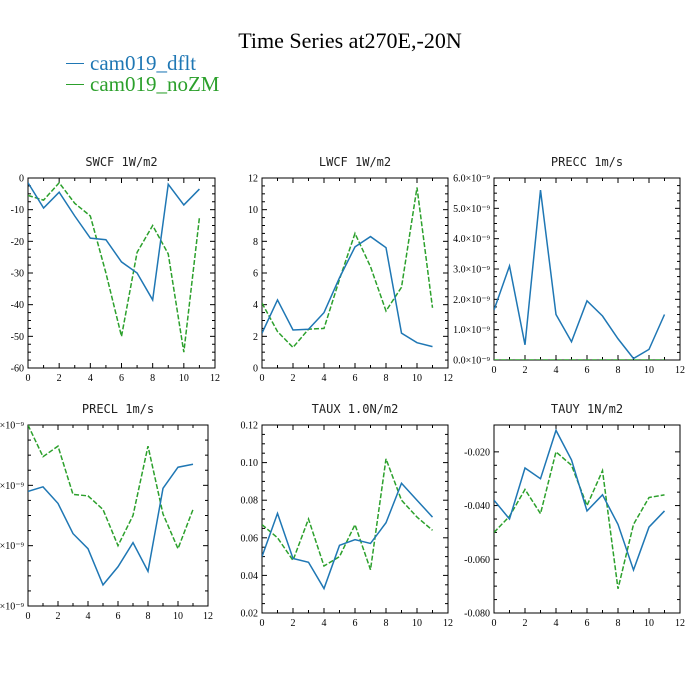 The height and width of the screenshot is (700, 700). I want to click on y-tick-label: 10, so click(253, 210).